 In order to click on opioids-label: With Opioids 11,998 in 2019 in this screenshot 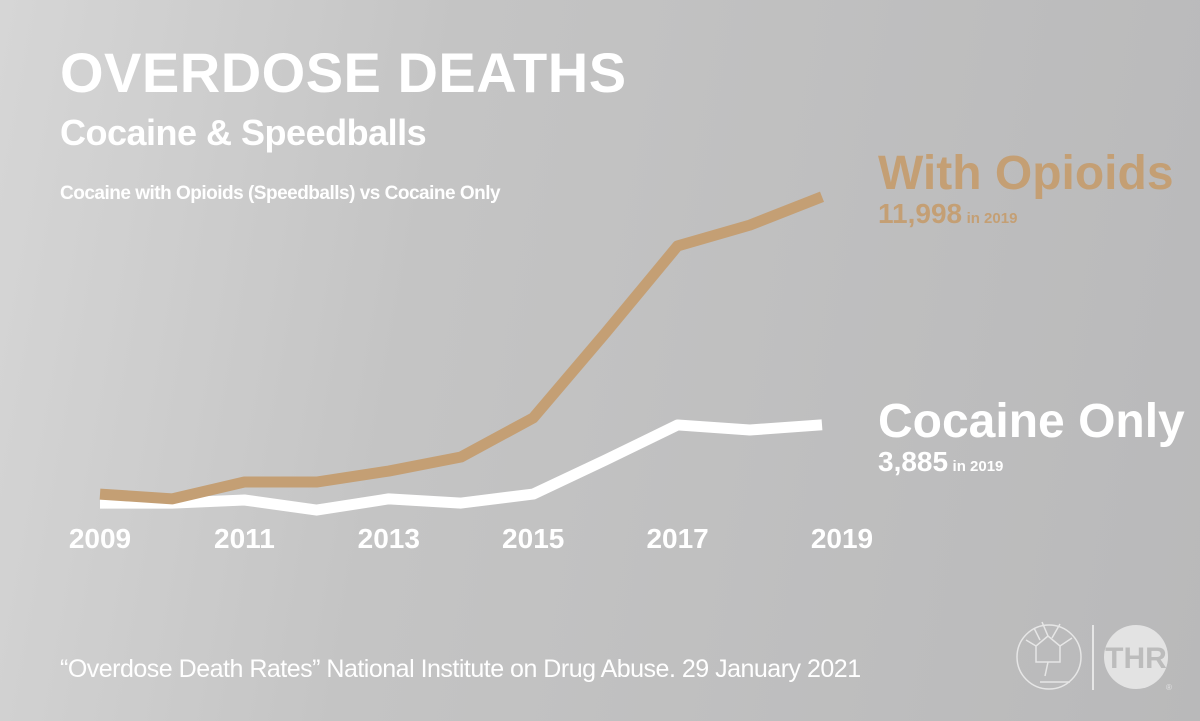, I will do `click(1026, 190)`.